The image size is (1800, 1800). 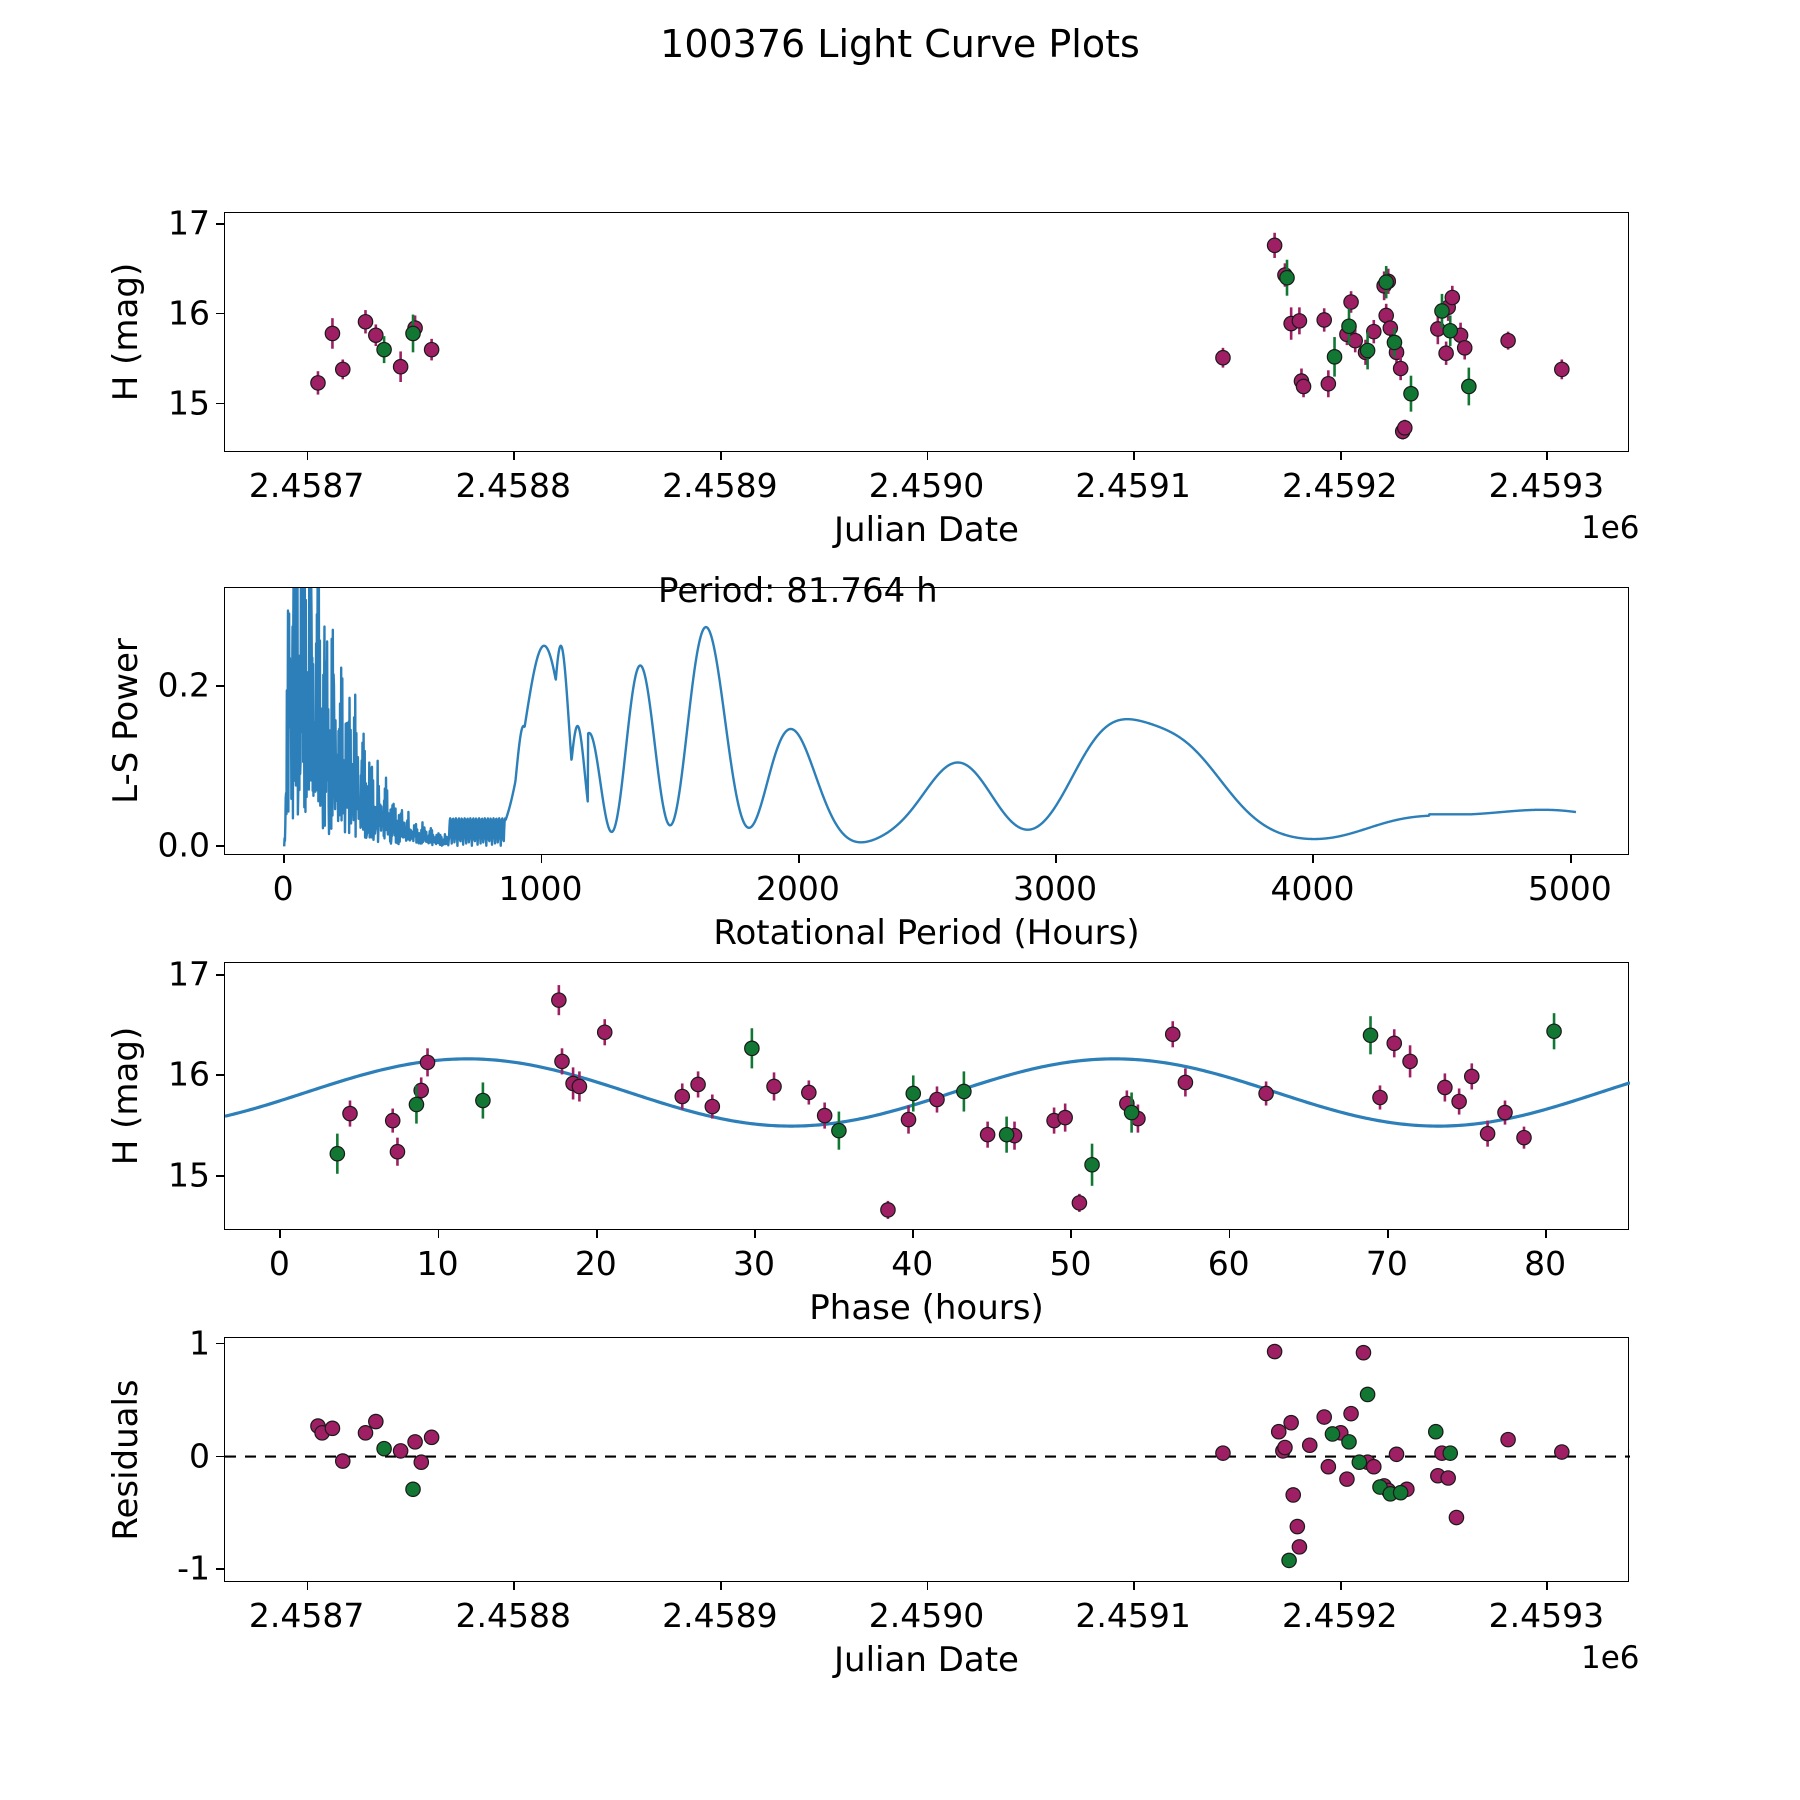 I want to click on panel-phasefold-xlabel: Phase (hours), so click(x=926, y=1308).